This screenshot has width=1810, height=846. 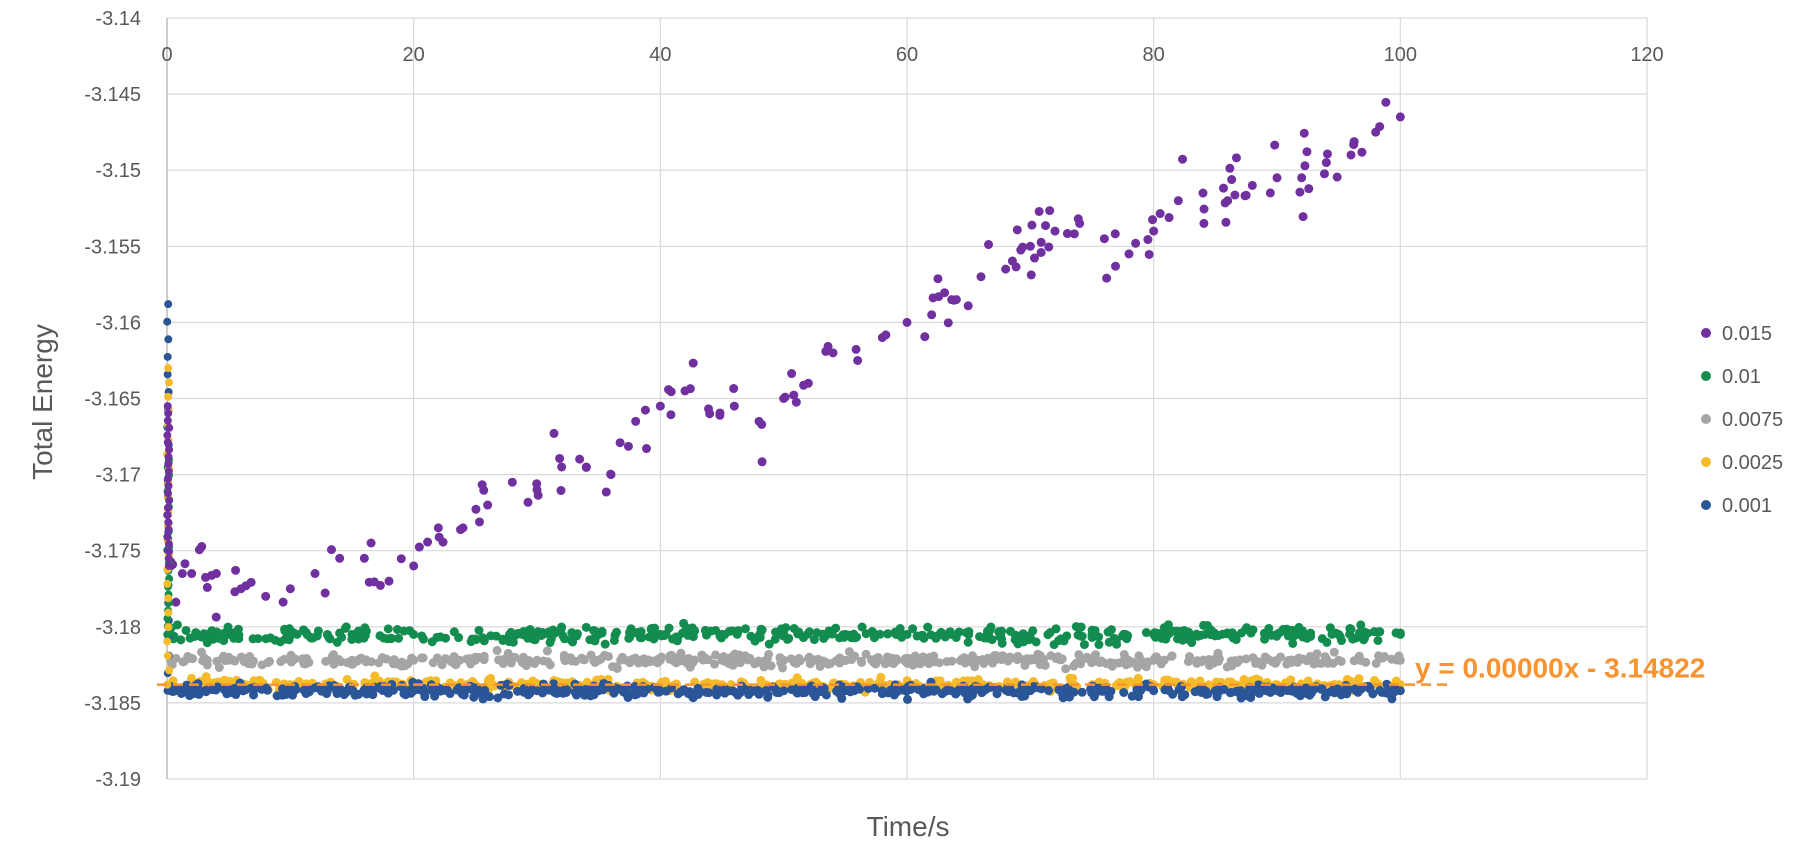 What do you see at coordinates (931, 669) in the screenshot?
I see `trendline-layer: y = 0.00000x - 3.14822` at bounding box center [931, 669].